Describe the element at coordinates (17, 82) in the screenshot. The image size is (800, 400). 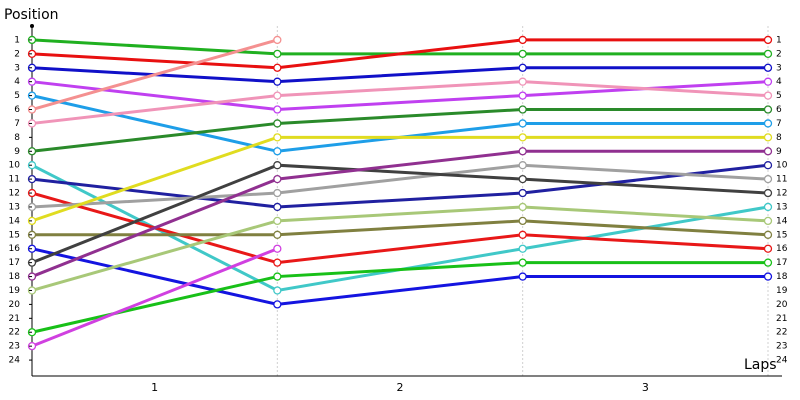
I see `y-tick-label: 4` at that location.